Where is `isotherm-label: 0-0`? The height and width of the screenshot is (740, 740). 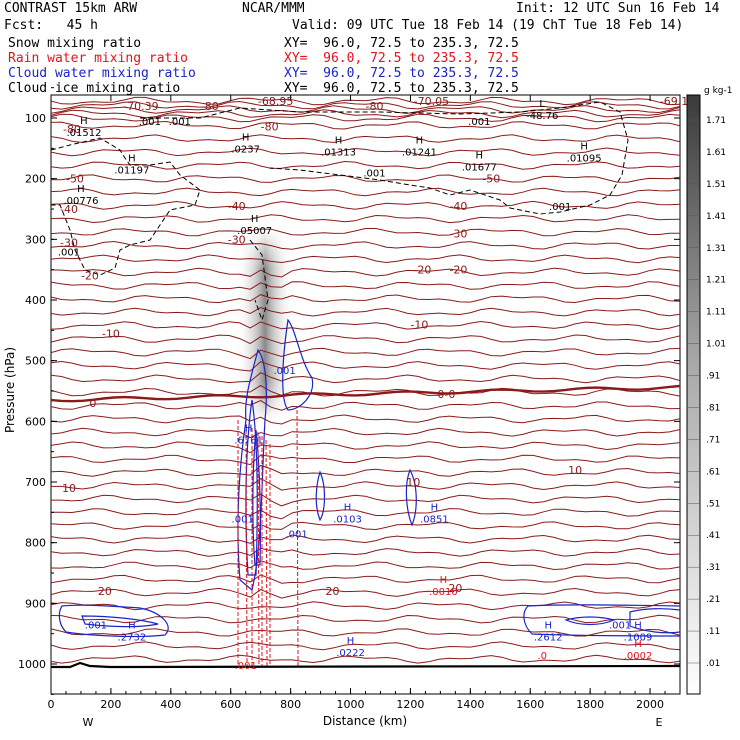 isotherm-label: 0-0 is located at coordinates (446, 394).